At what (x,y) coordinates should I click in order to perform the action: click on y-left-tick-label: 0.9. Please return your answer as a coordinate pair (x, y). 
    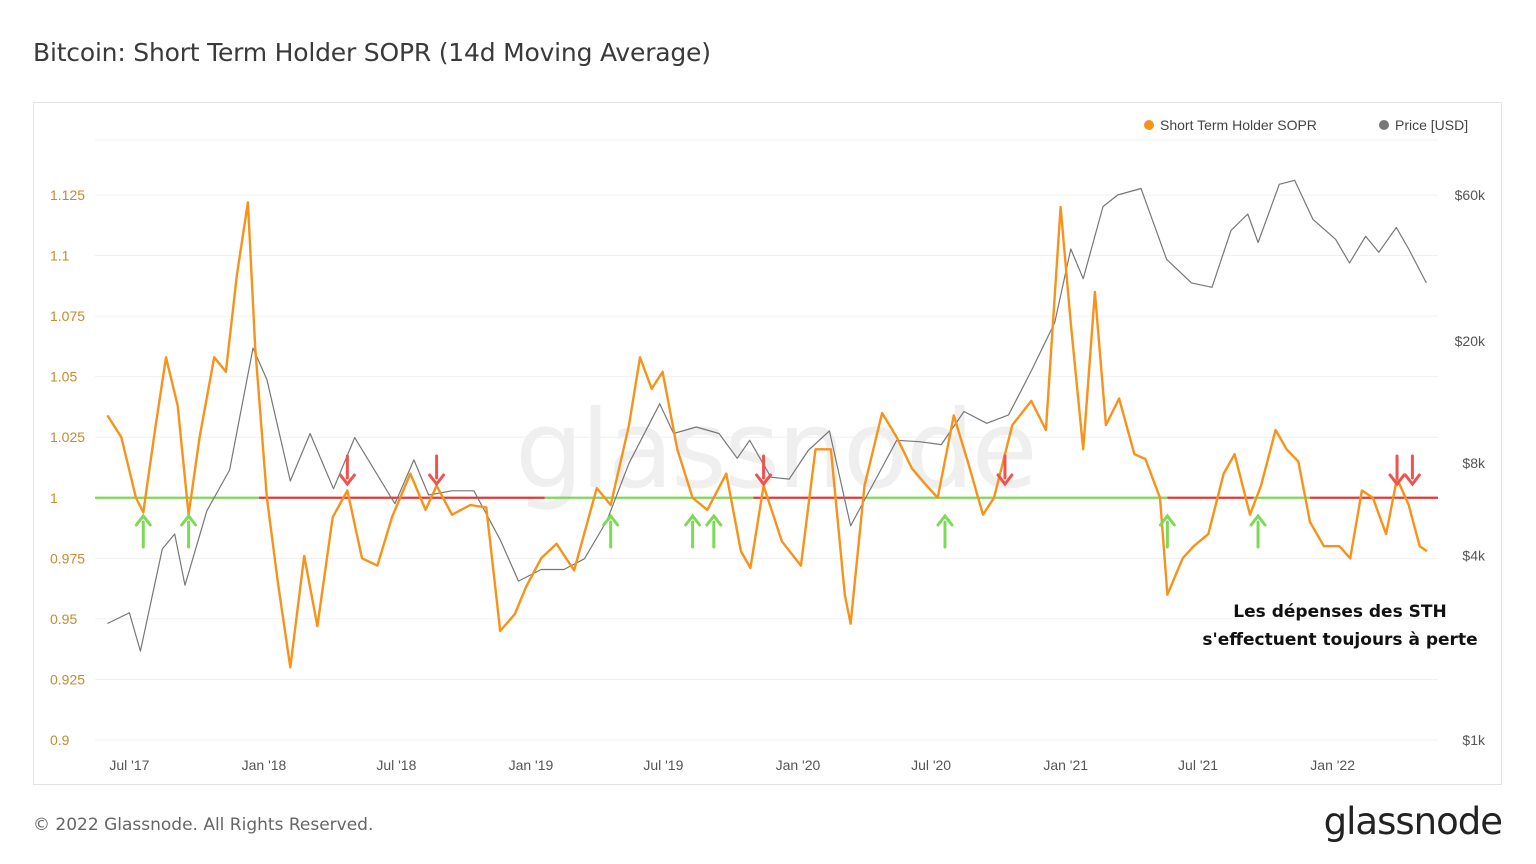
    Looking at the image, I should click on (60, 740).